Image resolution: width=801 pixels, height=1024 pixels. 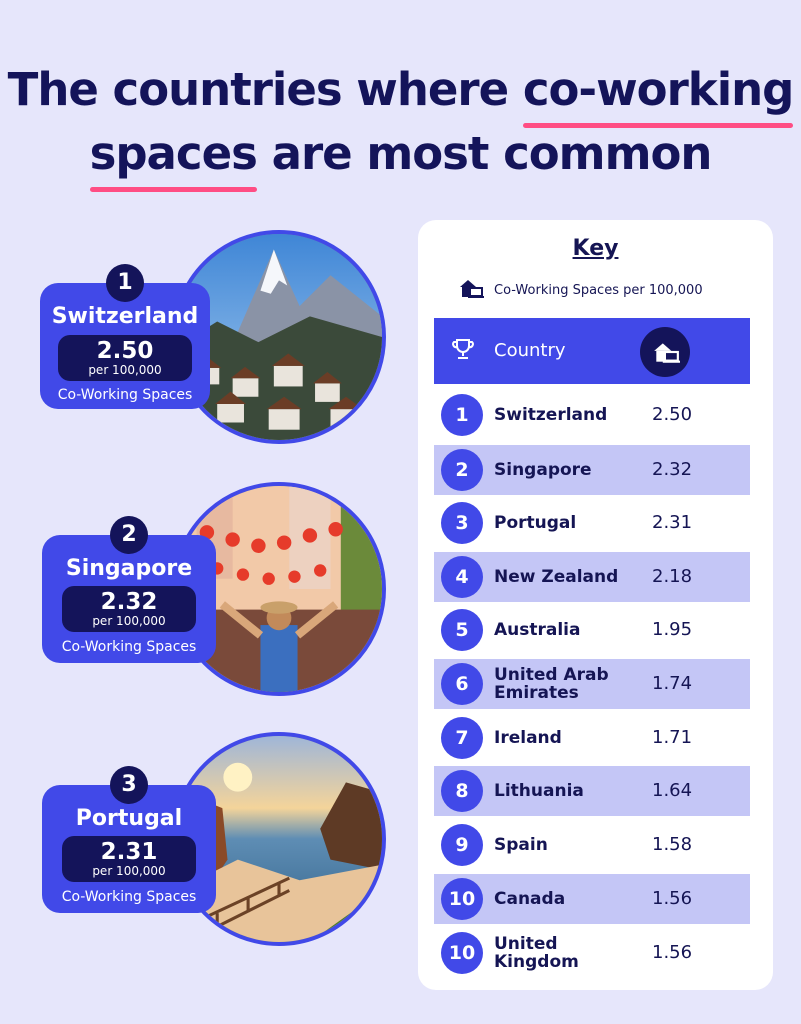 What do you see at coordinates (530, 899) in the screenshot?
I see `country-name: Canada` at bounding box center [530, 899].